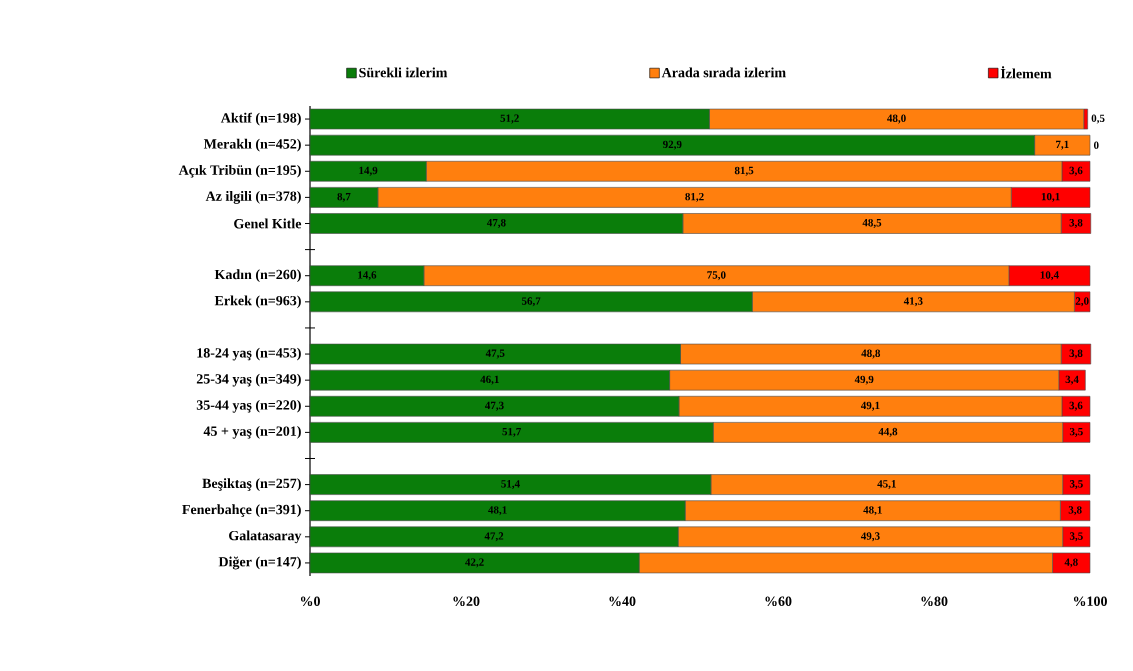 This screenshot has width=1133, height=671. Describe the element at coordinates (496, 223) in the screenshot. I see `data-label: 47,8` at that location.